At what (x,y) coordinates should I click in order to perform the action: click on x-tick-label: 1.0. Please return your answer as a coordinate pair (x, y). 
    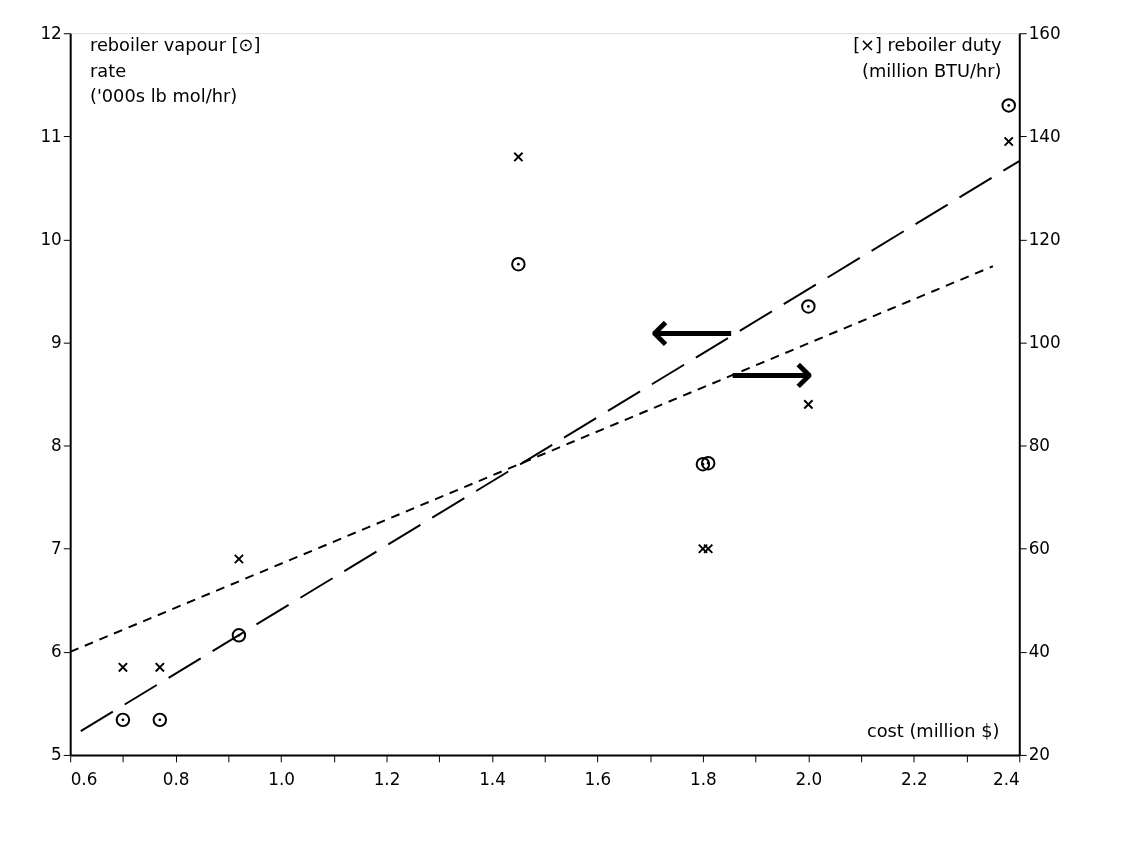
    Looking at the image, I should click on (281, 779).